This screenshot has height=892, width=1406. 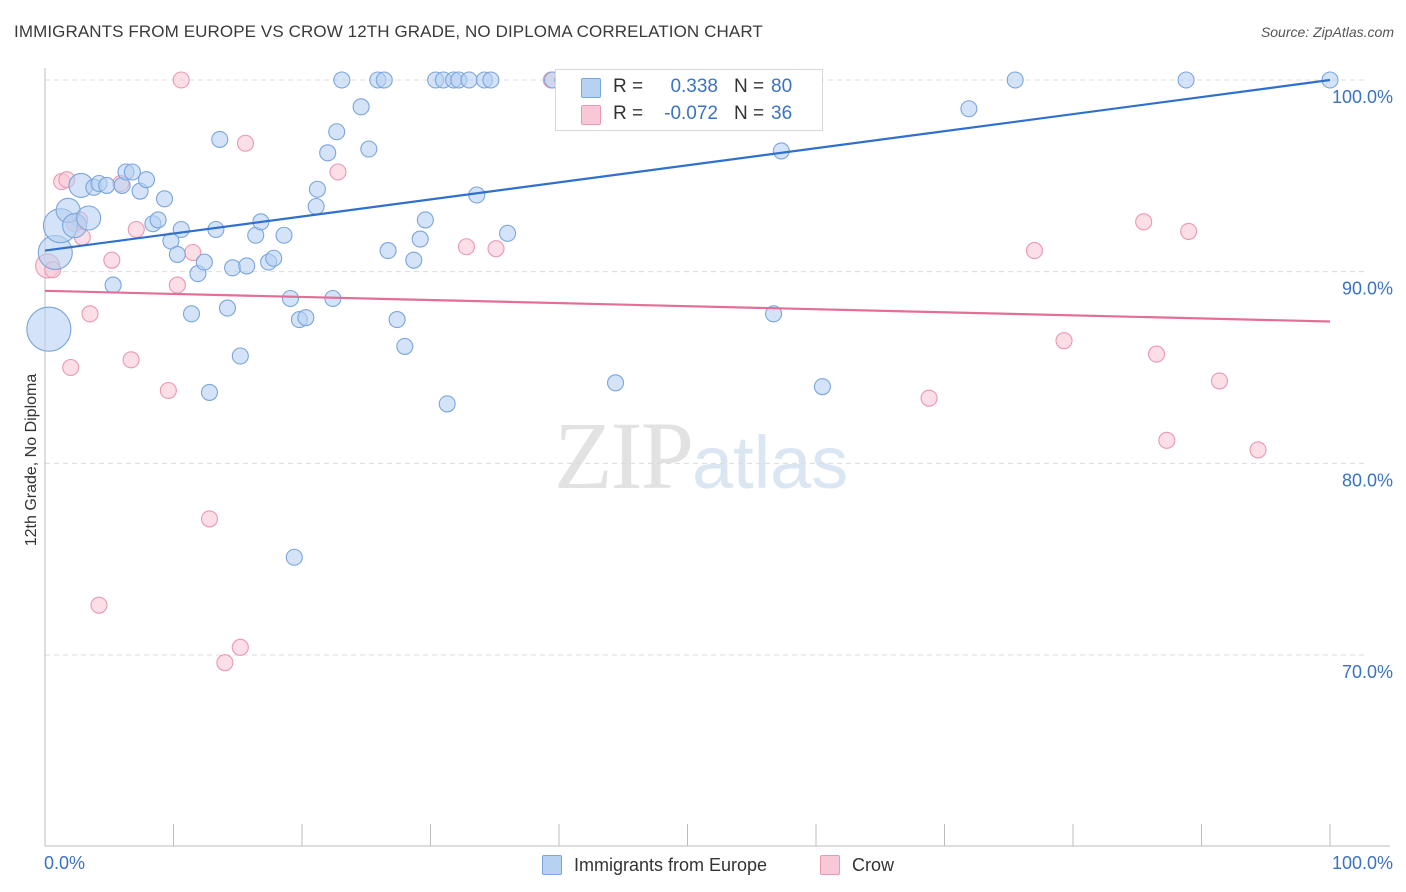 I want to click on stats-row-crow: R = -0.072 N = 36, so click(x=689, y=114).